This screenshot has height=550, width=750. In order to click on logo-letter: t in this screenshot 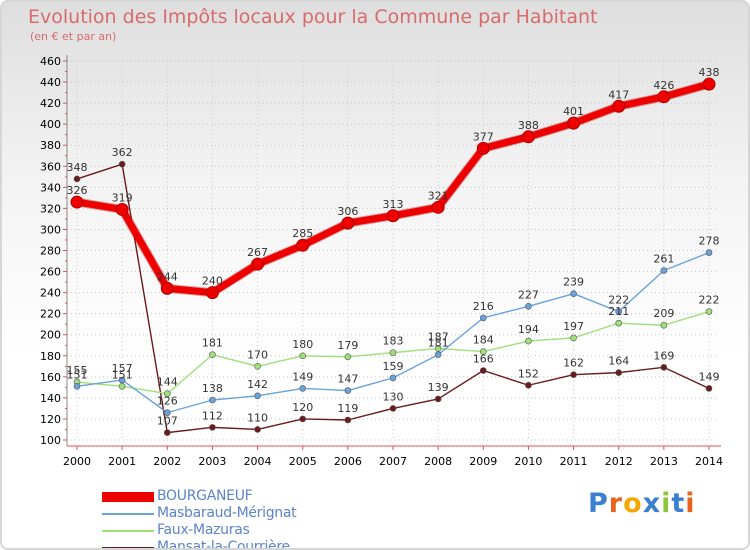, I will do `click(678, 503)`.